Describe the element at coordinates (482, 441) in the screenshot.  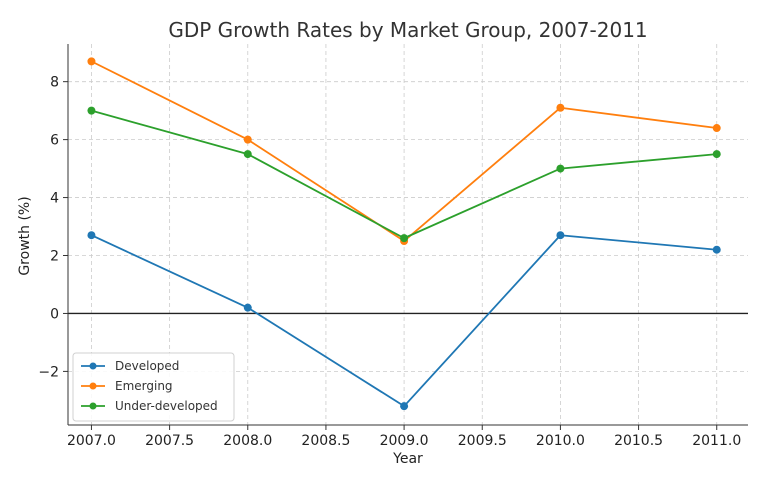
I see `x-tick-label: 2009.5` at that location.